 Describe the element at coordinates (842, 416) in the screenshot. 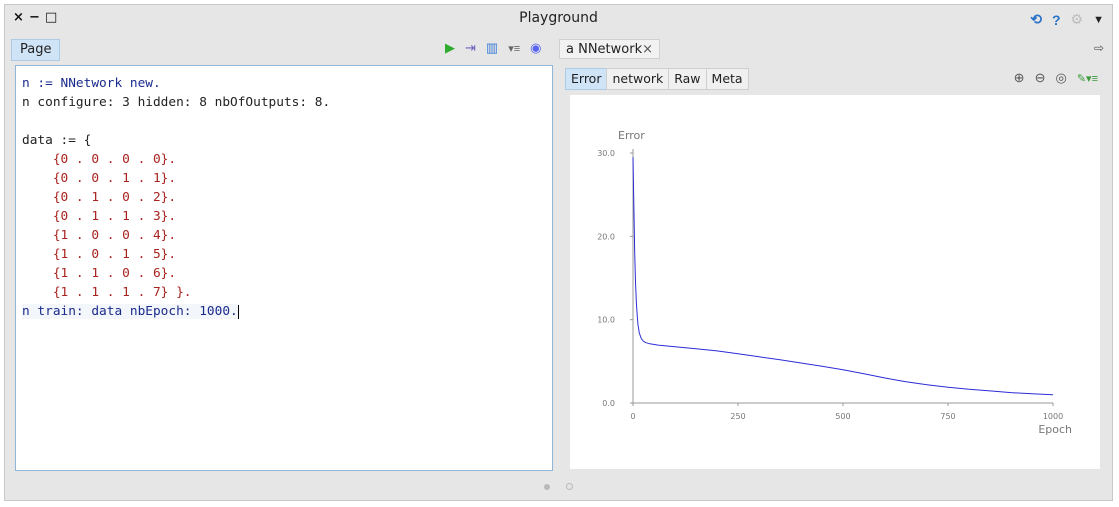

I see `x-tick-label: 500` at that location.